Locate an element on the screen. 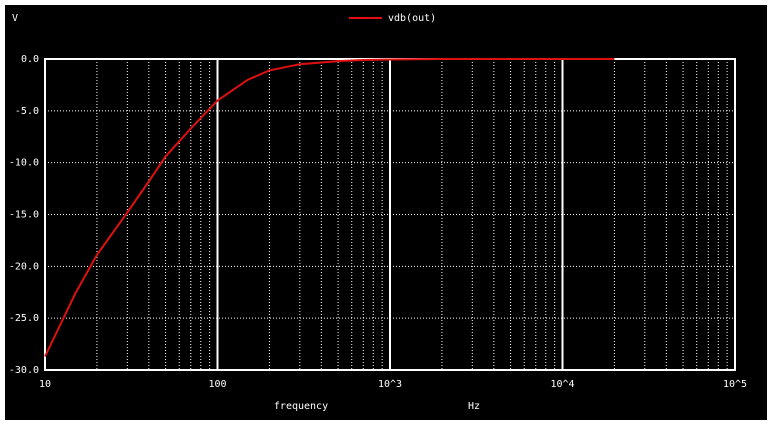 The height and width of the screenshot is (425, 772). x-tick-label: 10^5 is located at coordinates (735, 384).